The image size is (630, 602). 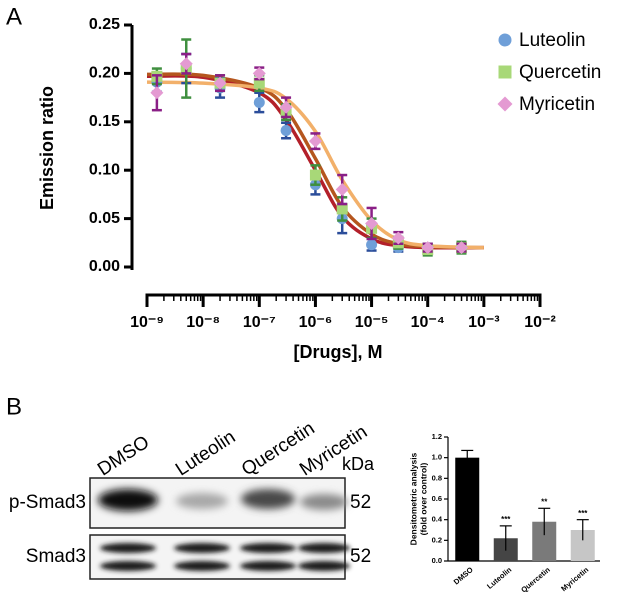 I want to click on y-tick-label: 0.20, so click(x=104, y=73).